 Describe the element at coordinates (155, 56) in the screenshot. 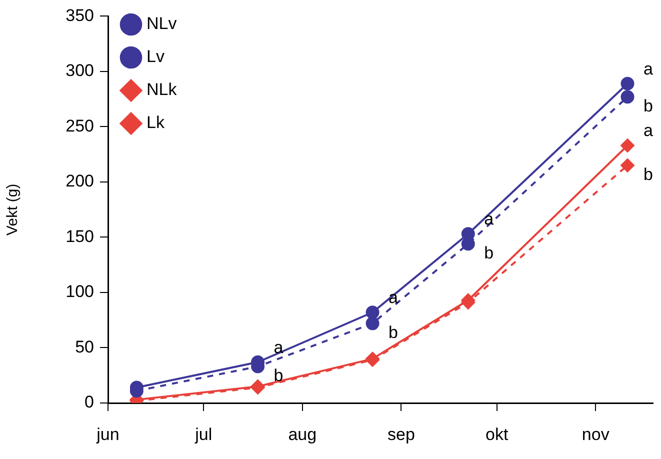

I see `legend-label: Lv` at that location.